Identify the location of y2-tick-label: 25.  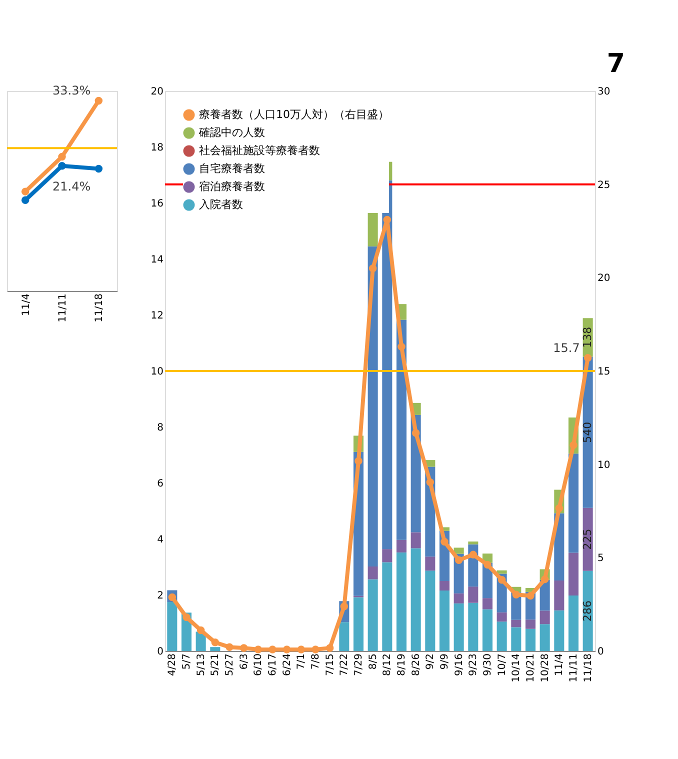
(604, 185).